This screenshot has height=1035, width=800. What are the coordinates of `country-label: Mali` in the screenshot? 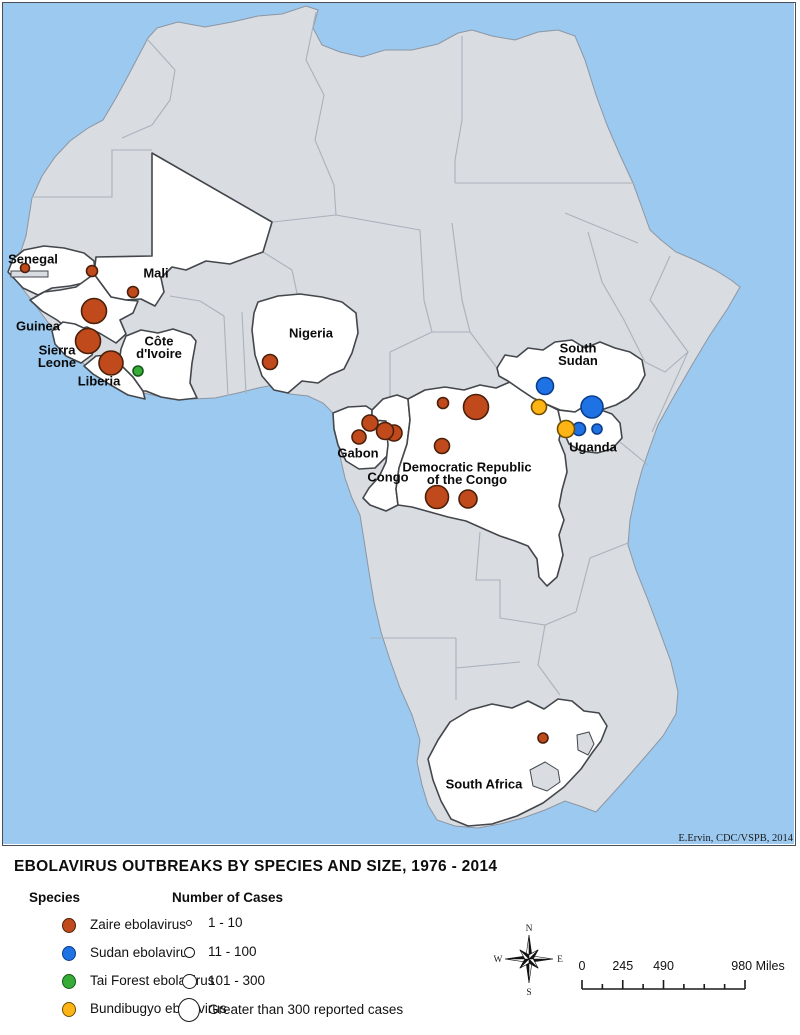 It's located at (155, 273).